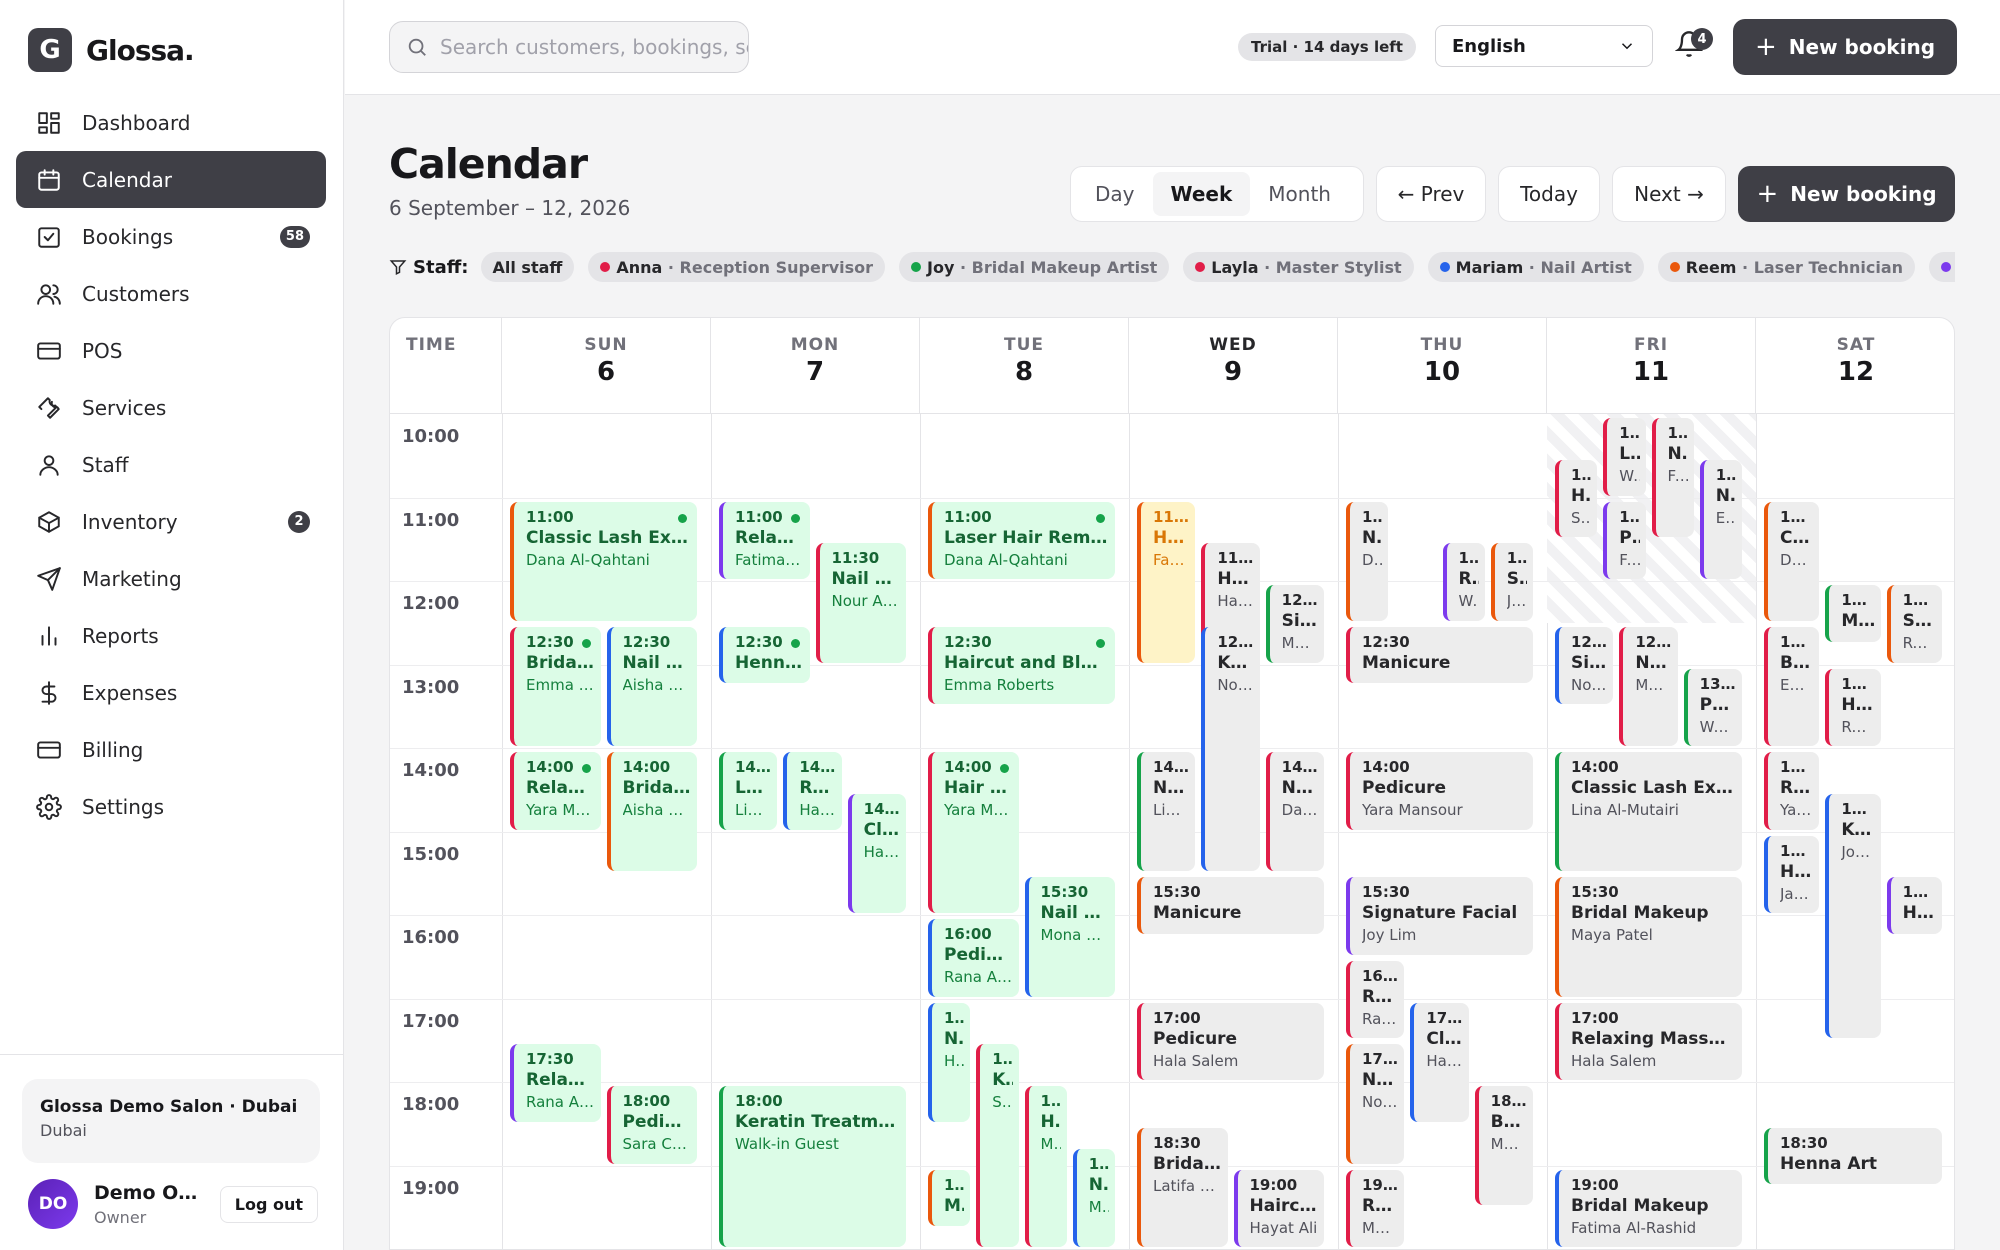 The image size is (2000, 1250). Describe the element at coordinates (1439, 916) in the screenshot. I see `booking-card: 15:30 Signature Facial Joy Lim` at that location.